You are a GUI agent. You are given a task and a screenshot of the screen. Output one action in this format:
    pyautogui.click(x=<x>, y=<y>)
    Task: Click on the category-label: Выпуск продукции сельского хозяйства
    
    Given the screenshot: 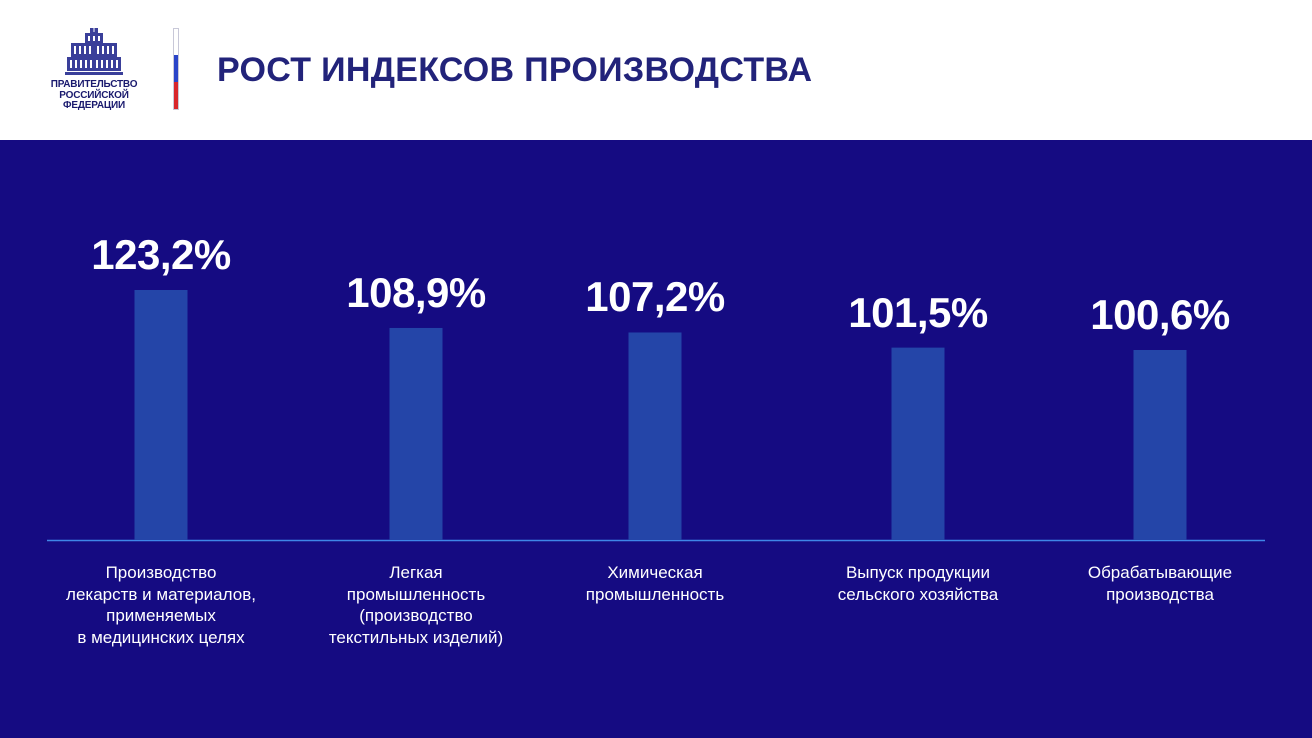 What is the action you would take?
    pyautogui.click(x=918, y=583)
    